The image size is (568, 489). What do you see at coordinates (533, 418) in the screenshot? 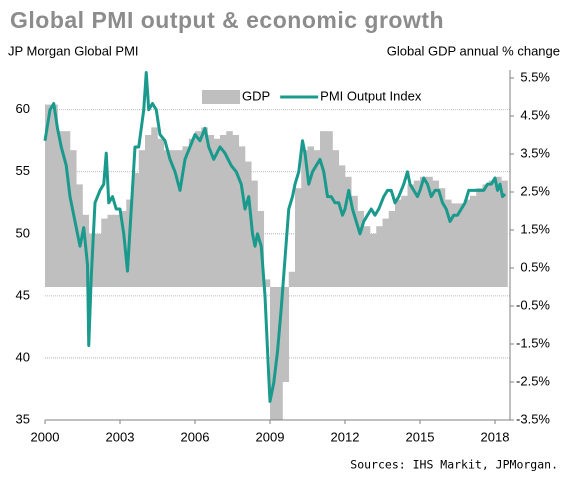
I see `y2-tick-label: -3.5%` at bounding box center [533, 418].